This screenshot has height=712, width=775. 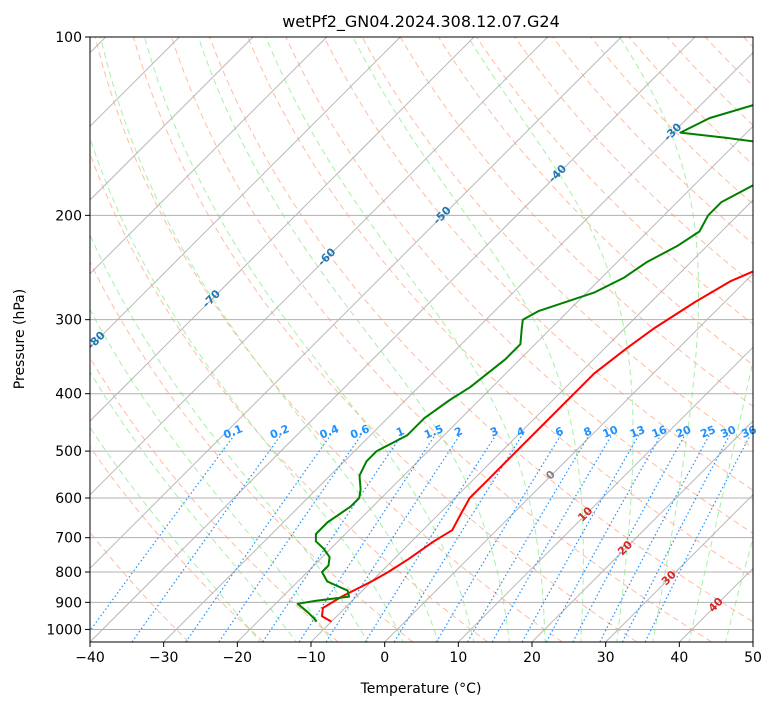 What do you see at coordinates (68, 499) in the screenshot?
I see `y-tick-label: 600` at bounding box center [68, 499].